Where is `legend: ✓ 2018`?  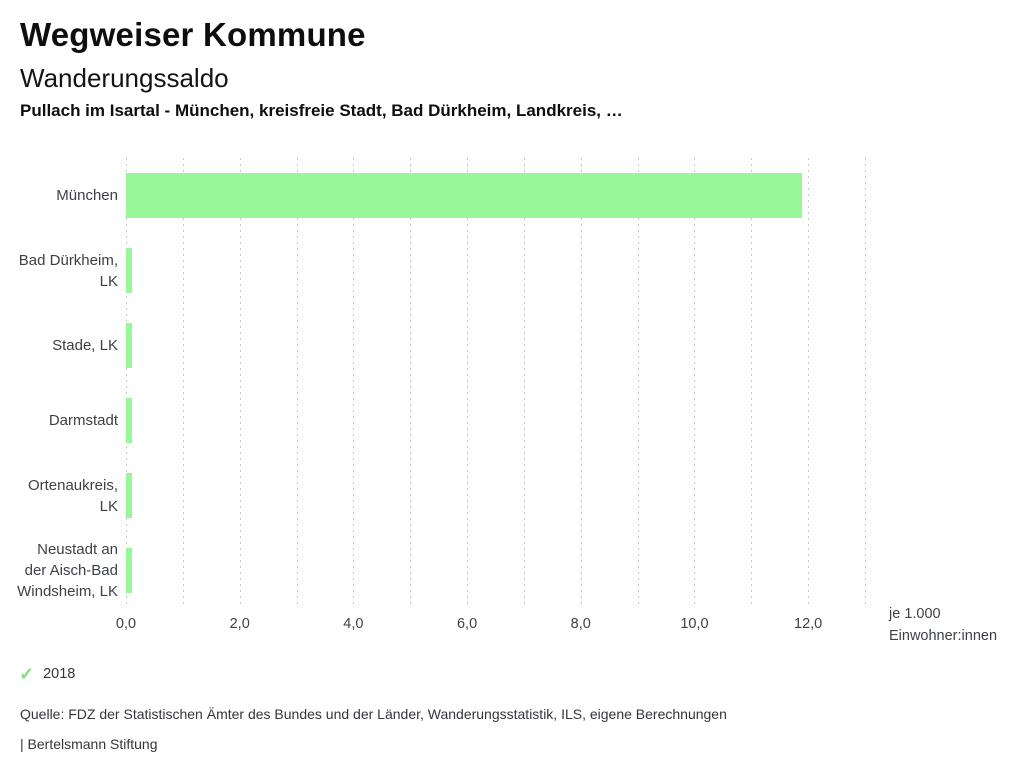
legend: ✓ 2018 is located at coordinates (47, 674).